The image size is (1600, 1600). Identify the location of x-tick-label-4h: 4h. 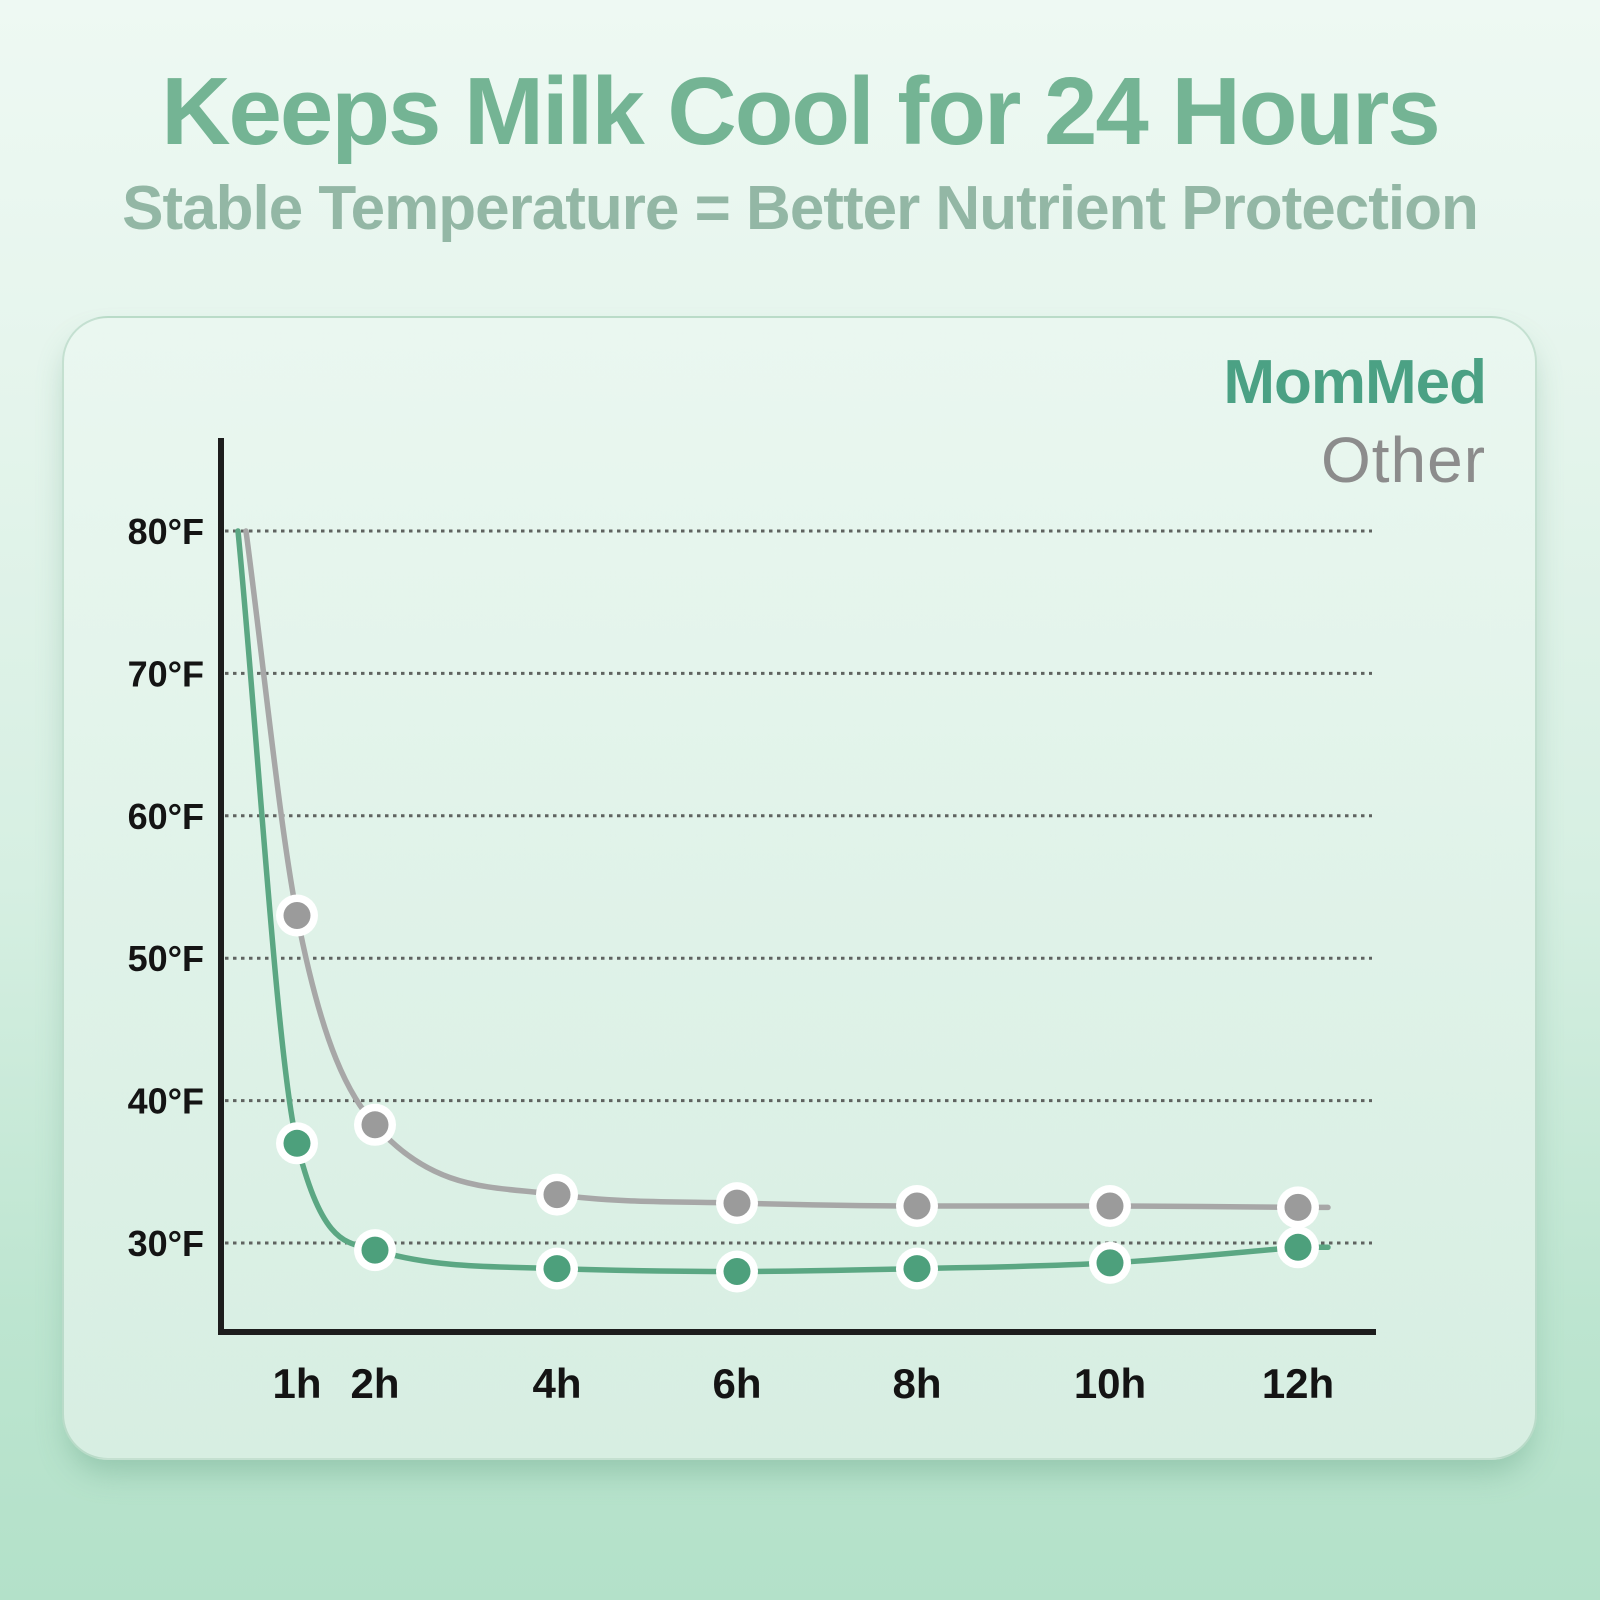
(556, 1383).